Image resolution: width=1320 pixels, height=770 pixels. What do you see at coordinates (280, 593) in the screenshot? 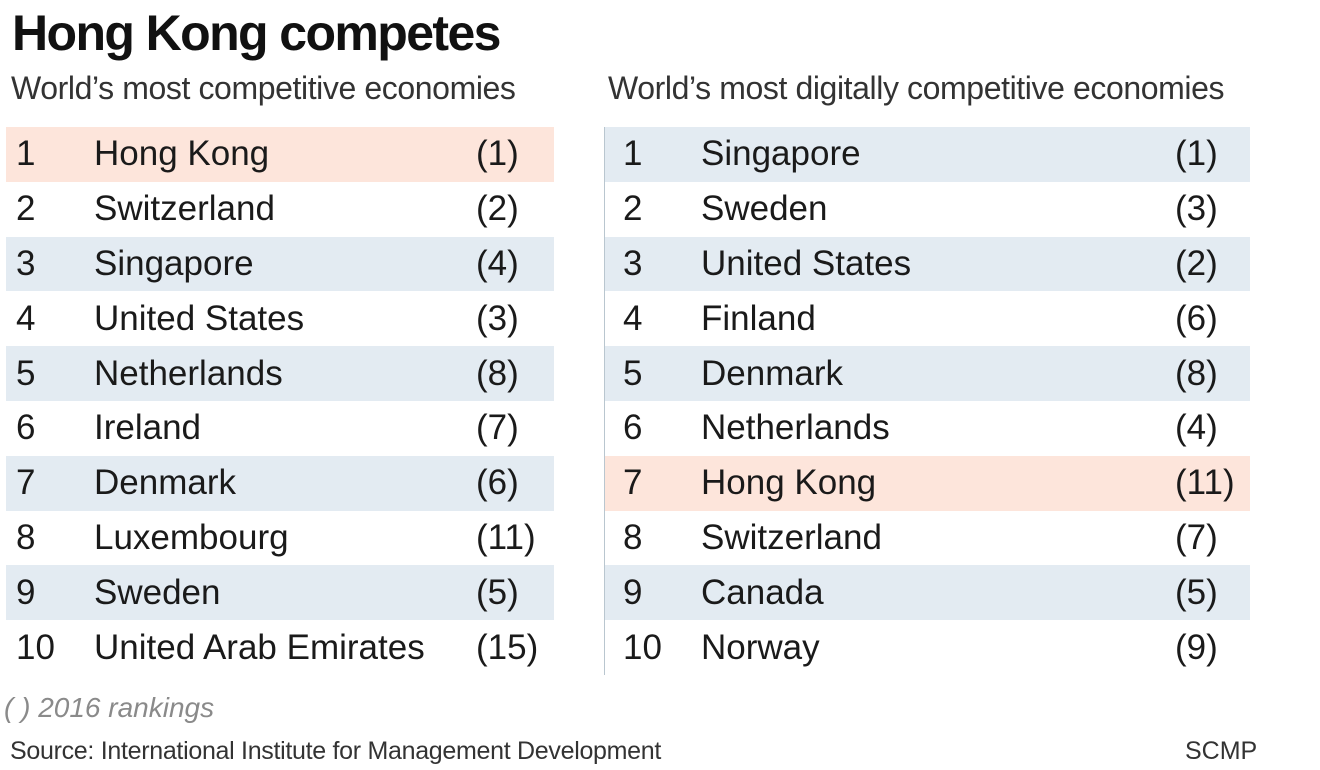
I see `competitive-row: 9 Sweden (5)` at bounding box center [280, 593].